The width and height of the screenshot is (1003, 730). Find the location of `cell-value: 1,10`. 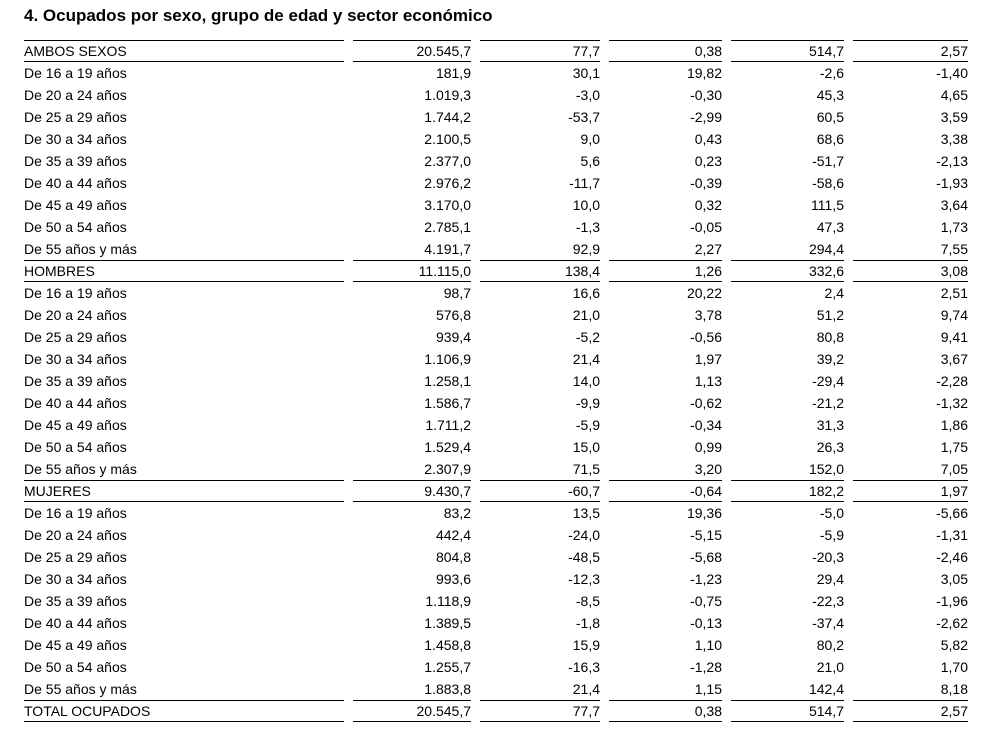

cell-value: 1,10 is located at coordinates (708, 645).